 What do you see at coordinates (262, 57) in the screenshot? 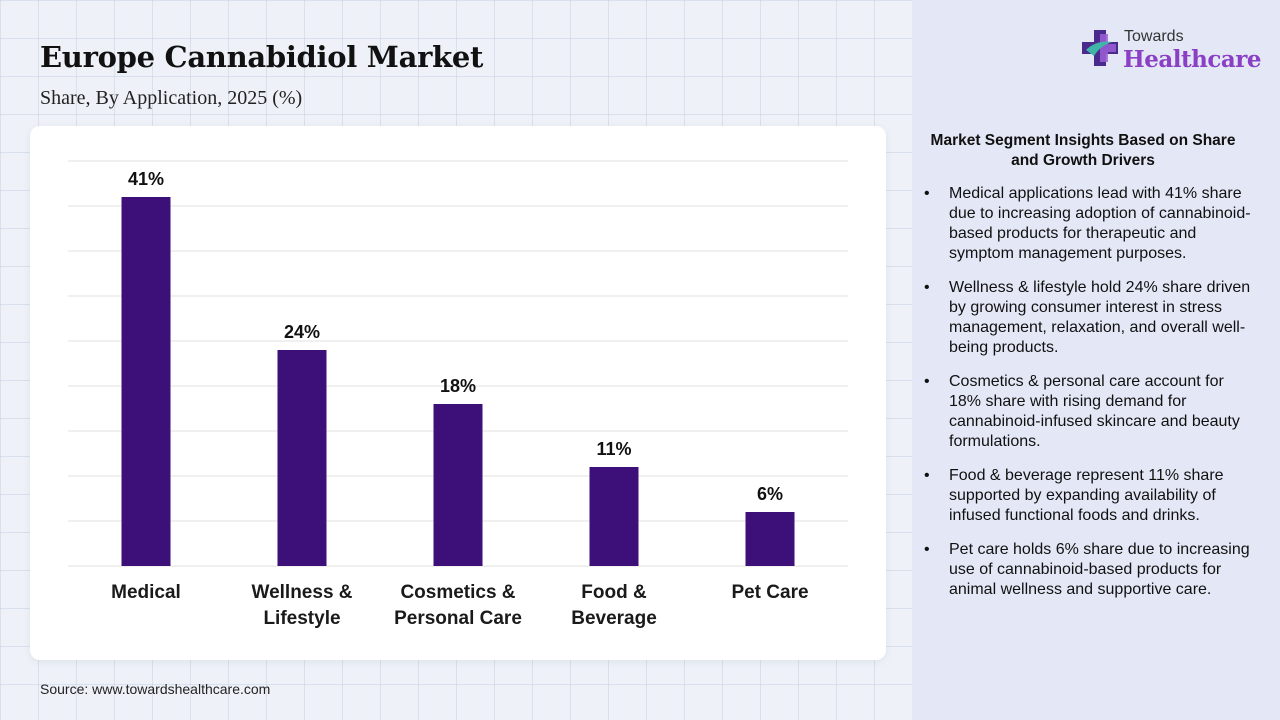
I see `page-title: Europe Cannabidiol Market` at bounding box center [262, 57].